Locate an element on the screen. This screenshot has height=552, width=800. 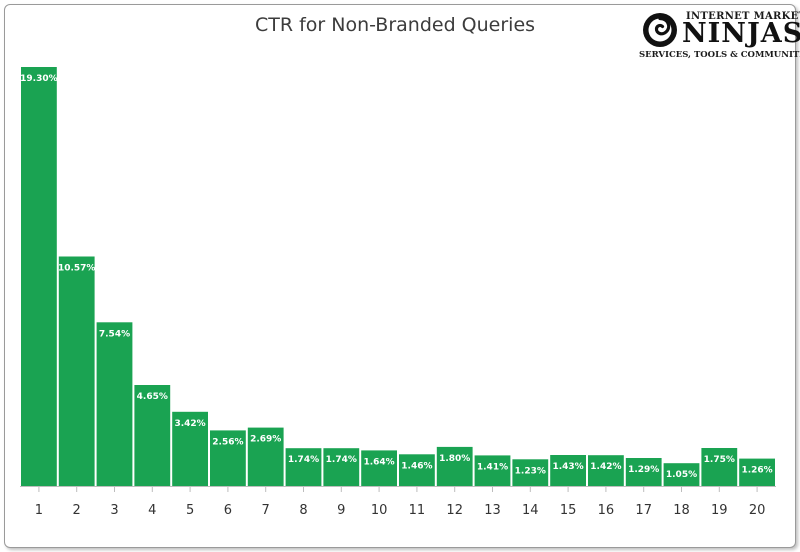
bar-value-label: 19.30% is located at coordinates (39, 79).